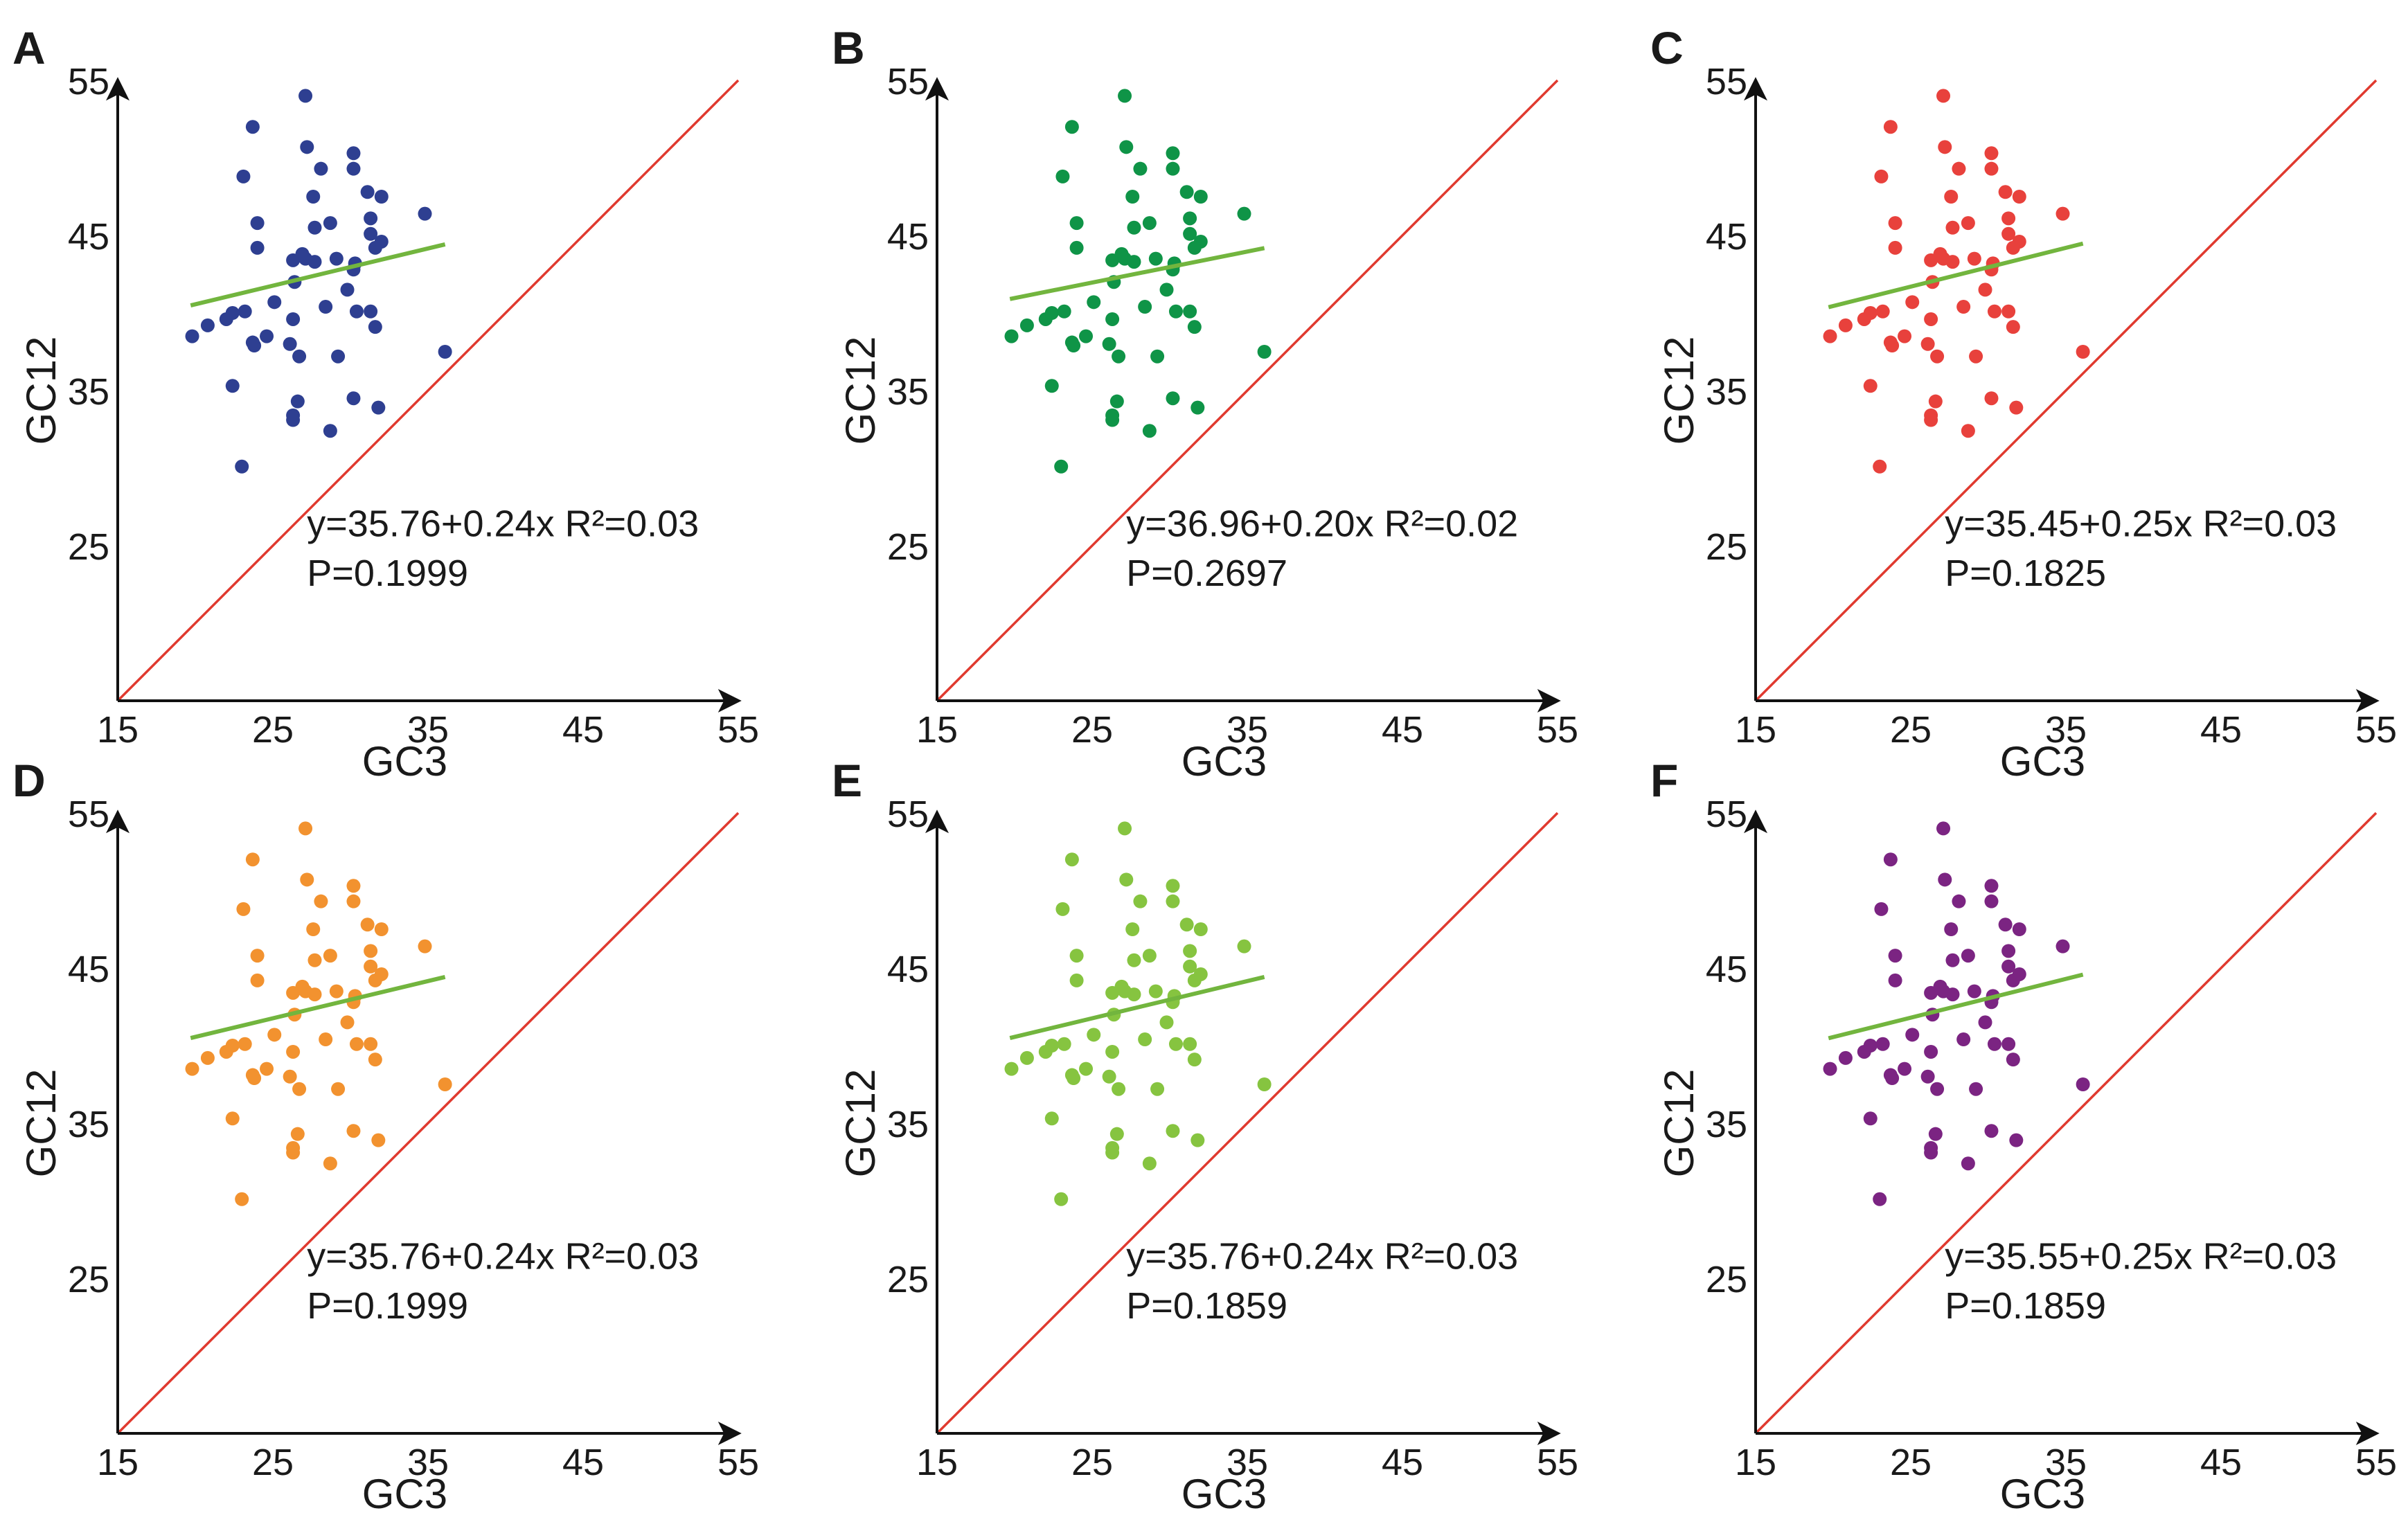 This screenshot has height=1531, width=2408. I want to click on regression-line, so click(1956, 1006).